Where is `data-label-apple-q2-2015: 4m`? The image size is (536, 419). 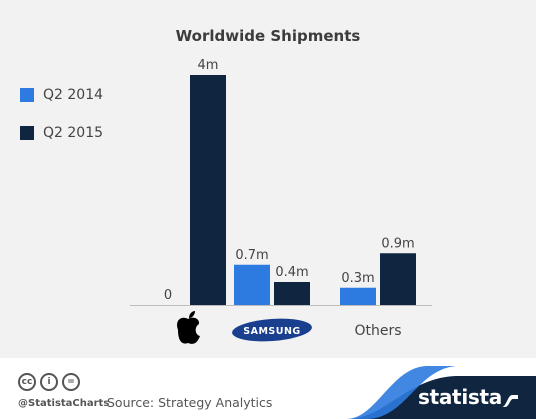 data-label-apple-q2-2015: 4m is located at coordinates (208, 65).